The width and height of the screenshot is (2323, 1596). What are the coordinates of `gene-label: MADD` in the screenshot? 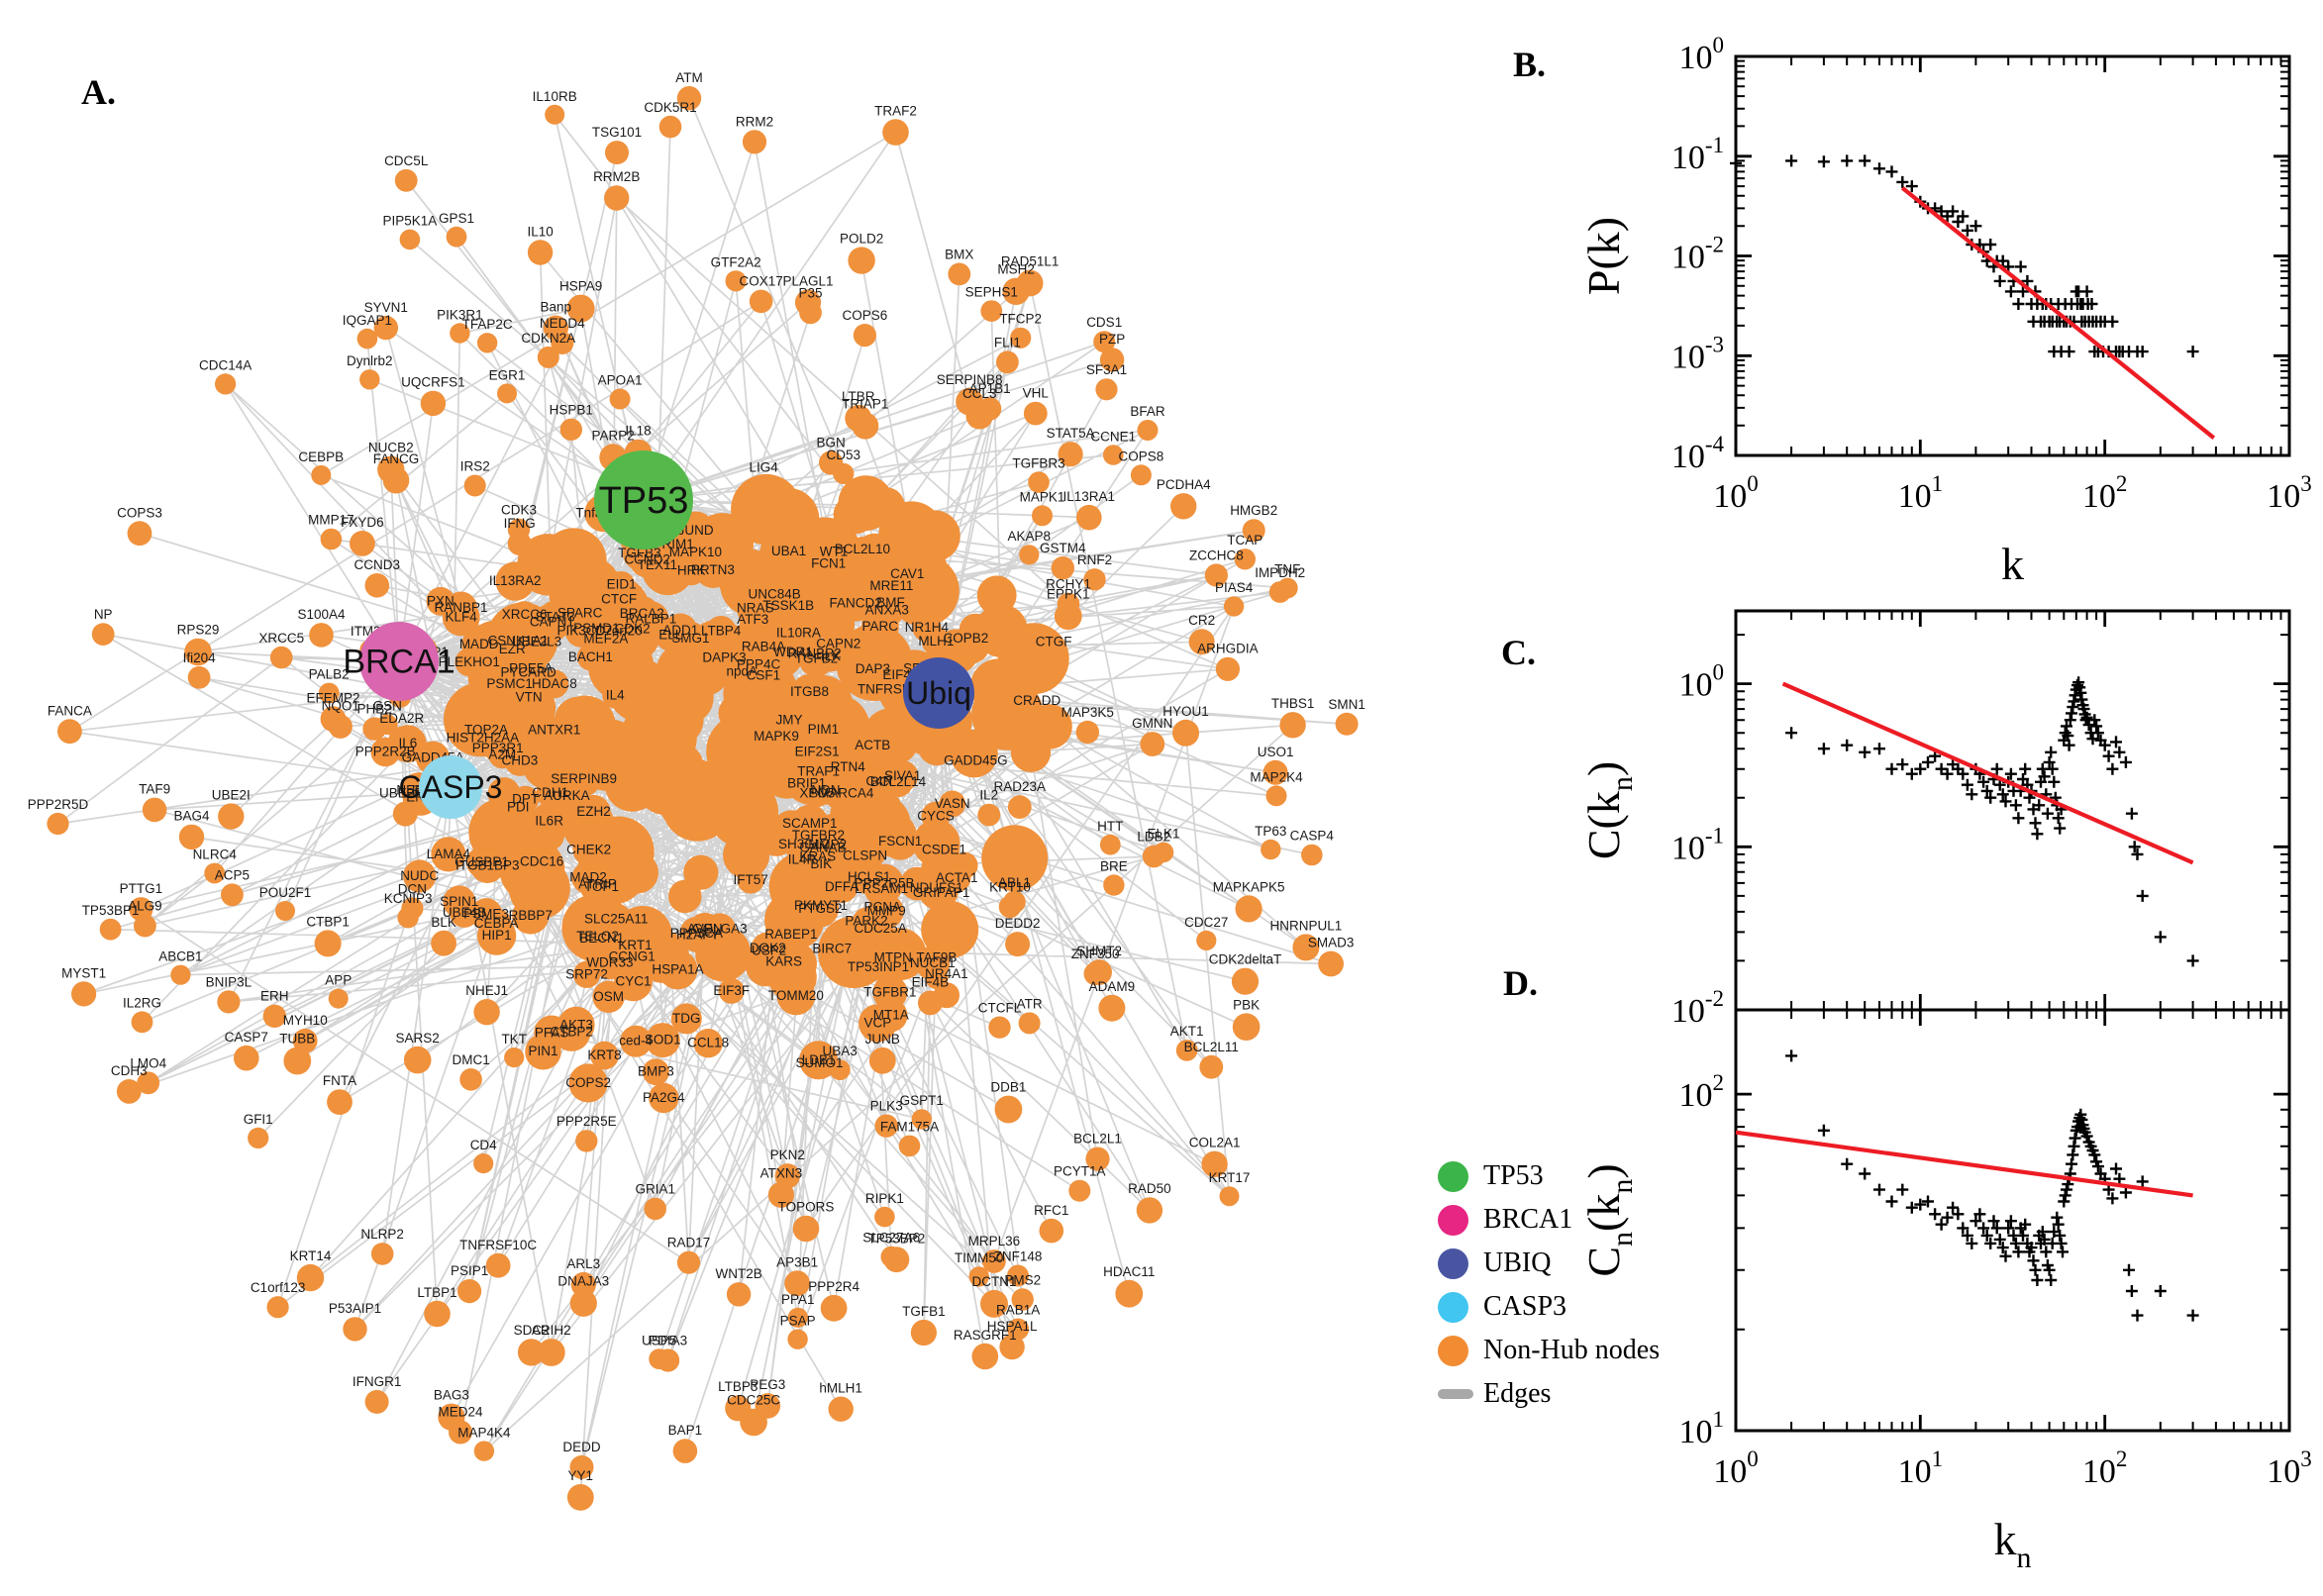 It's located at (479, 644).